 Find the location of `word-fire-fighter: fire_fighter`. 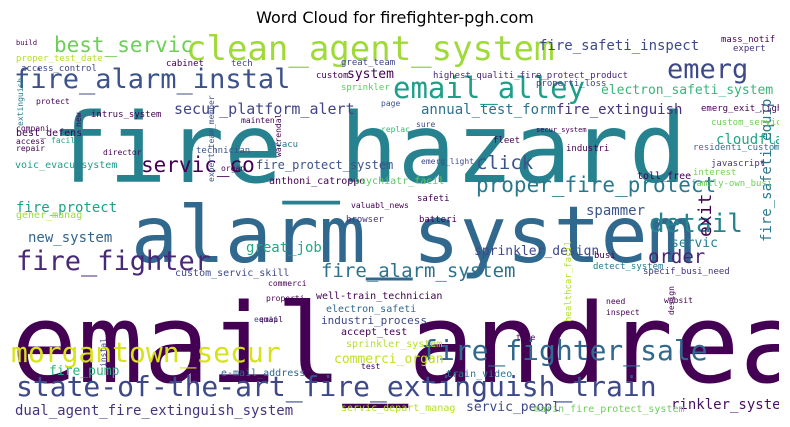

word-fire-fighter: fire_fighter is located at coordinates (113, 261).